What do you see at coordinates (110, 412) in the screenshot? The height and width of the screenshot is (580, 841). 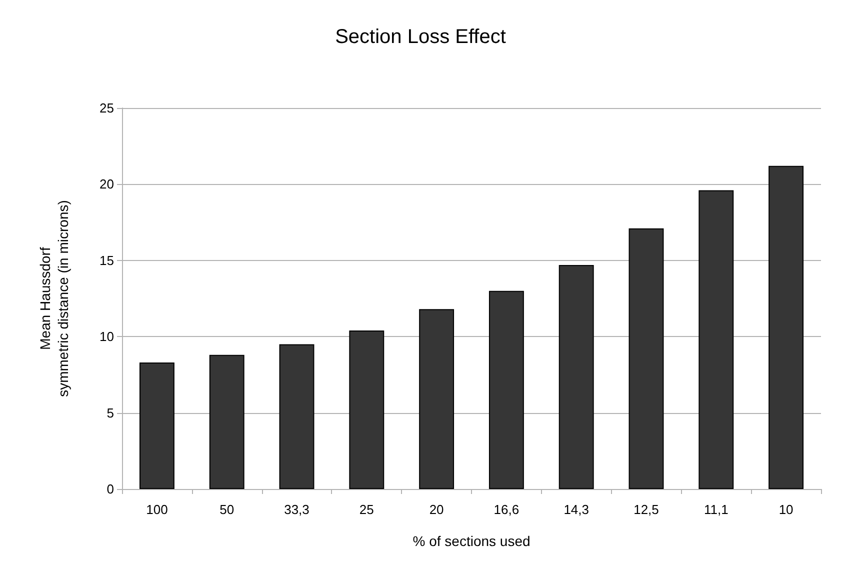 I see `y-tick-label: 5` at bounding box center [110, 412].